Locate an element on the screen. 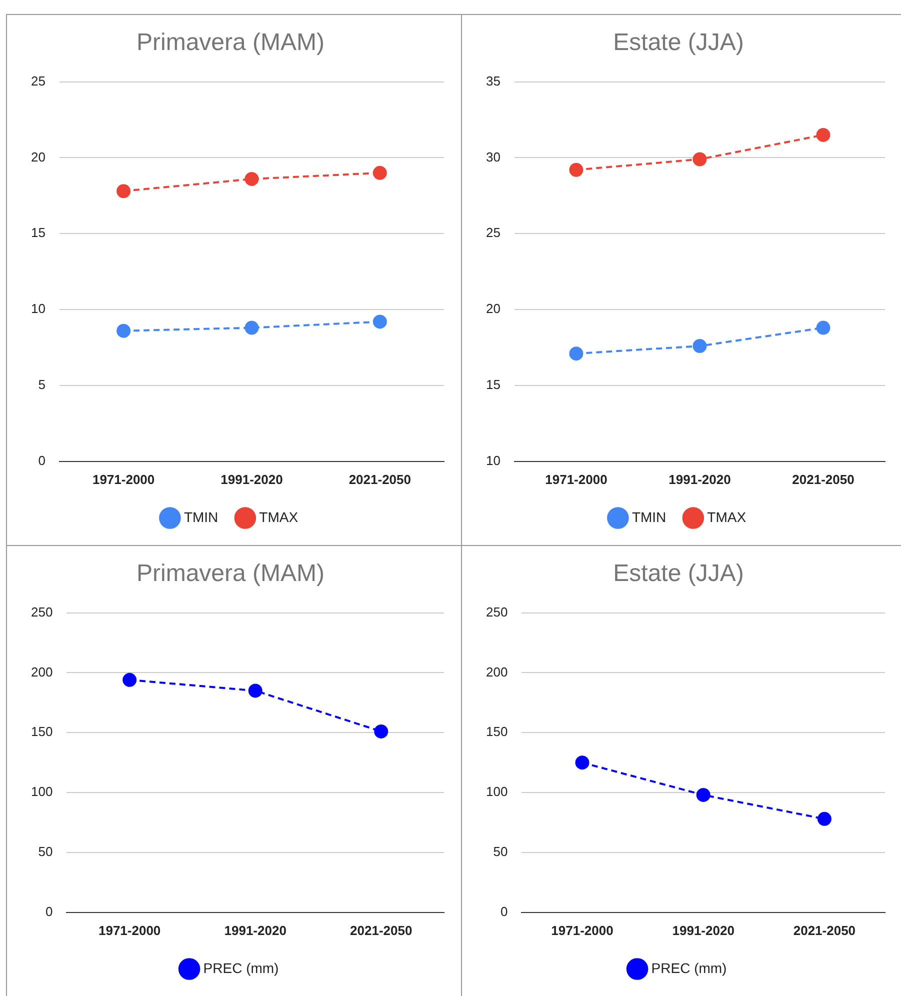 The width and height of the screenshot is (901, 996). y-tick-label: 35 is located at coordinates (493, 80).